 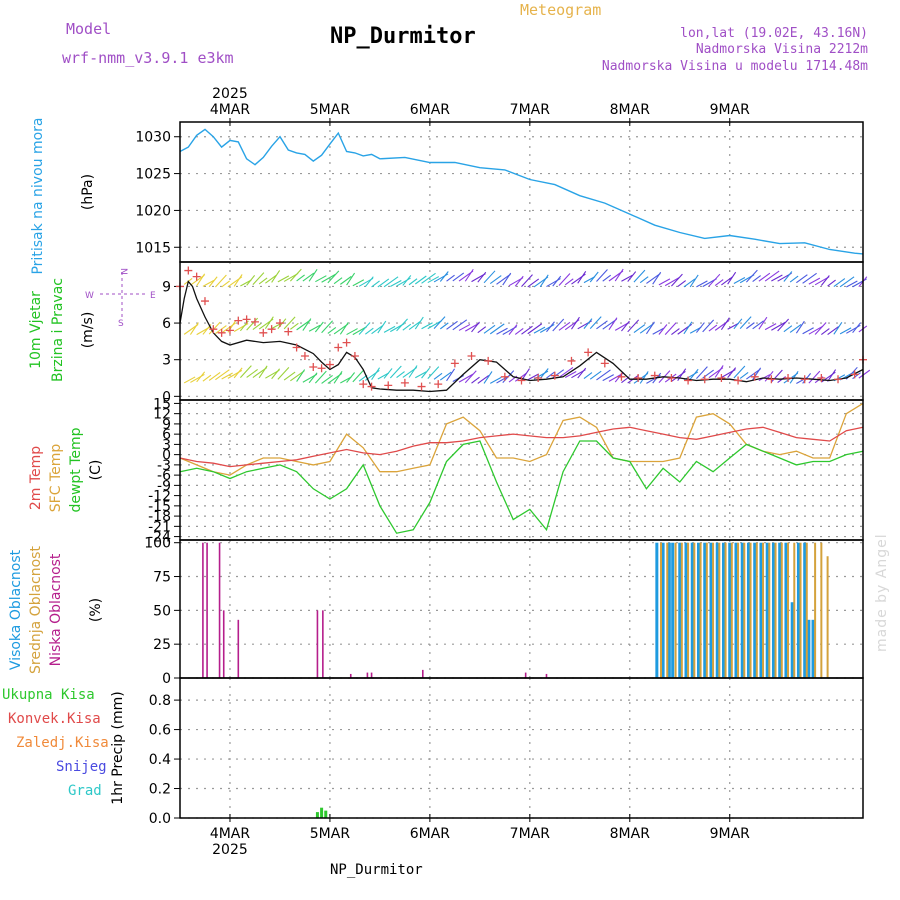 I want to click on dewpt-line, so click(x=521, y=487).